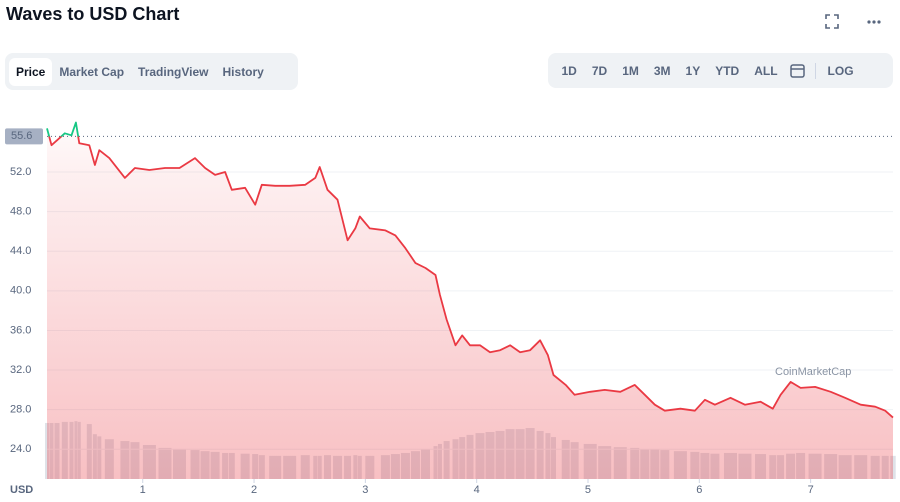 This screenshot has height=502, width=900. Describe the element at coordinates (727, 70) in the screenshot. I see `range-button: YTD` at that location.